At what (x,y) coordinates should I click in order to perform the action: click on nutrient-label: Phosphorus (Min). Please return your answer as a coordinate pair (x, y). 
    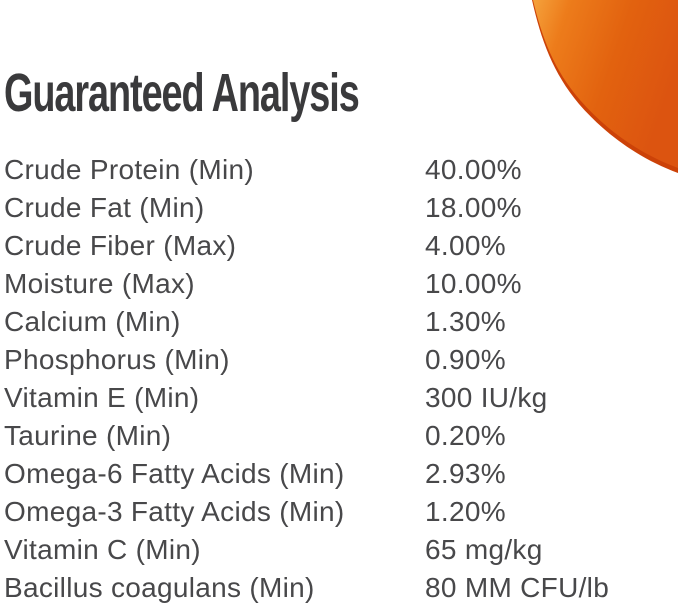
    Looking at the image, I should click on (117, 359).